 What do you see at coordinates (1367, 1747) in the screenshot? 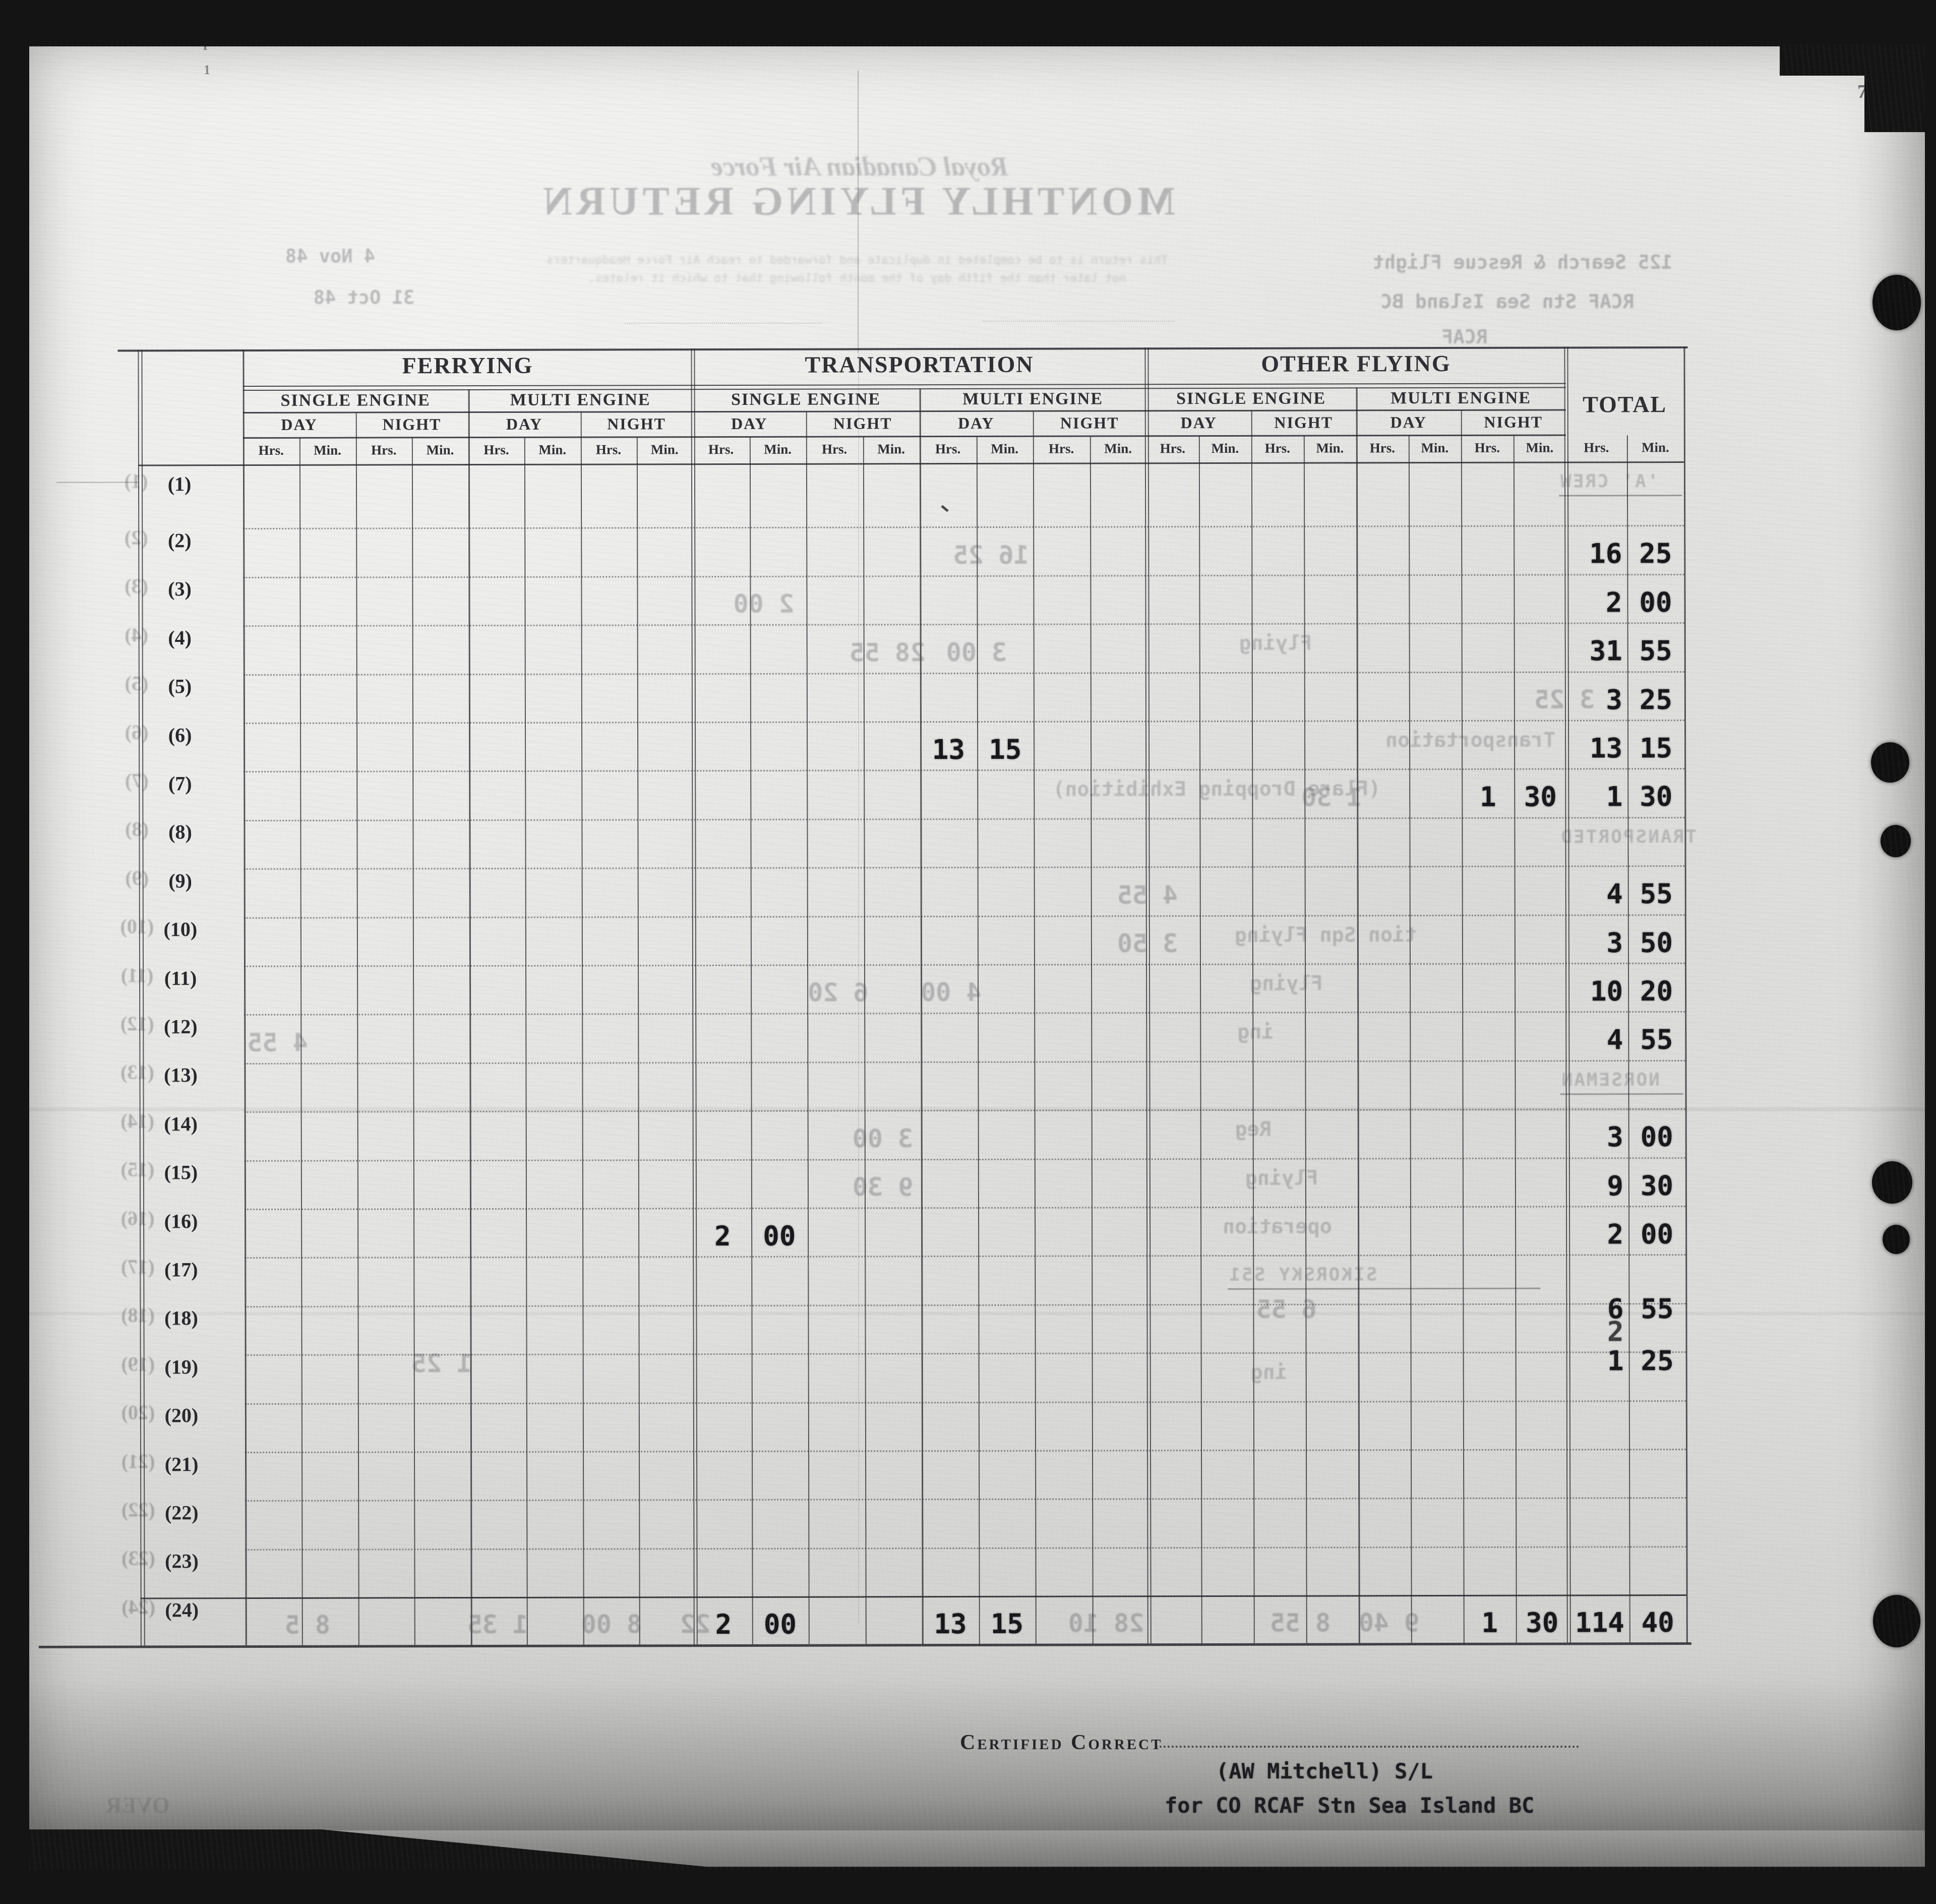
I see `signature-line` at bounding box center [1367, 1747].